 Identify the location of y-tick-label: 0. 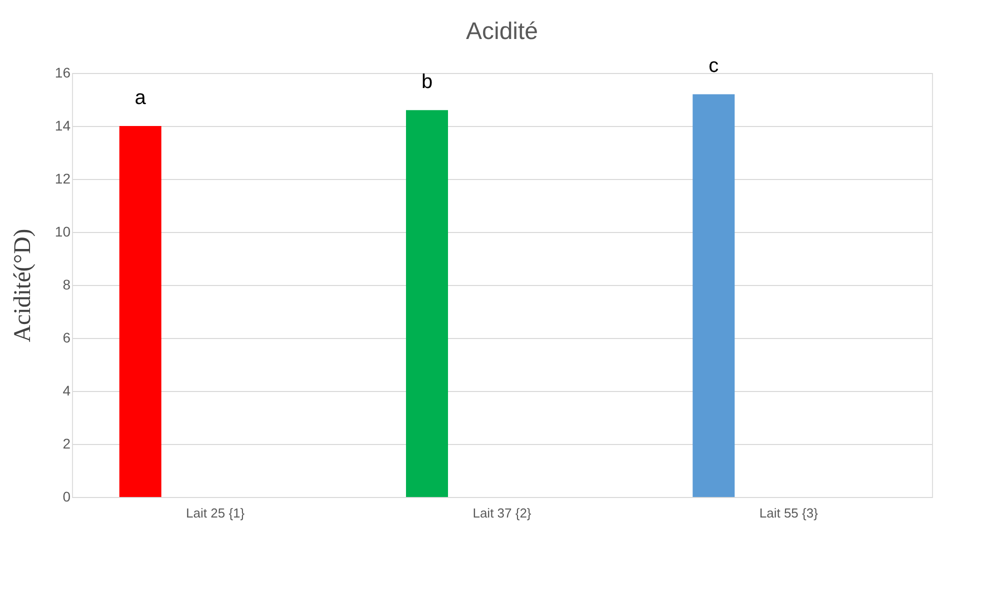
(66, 496).